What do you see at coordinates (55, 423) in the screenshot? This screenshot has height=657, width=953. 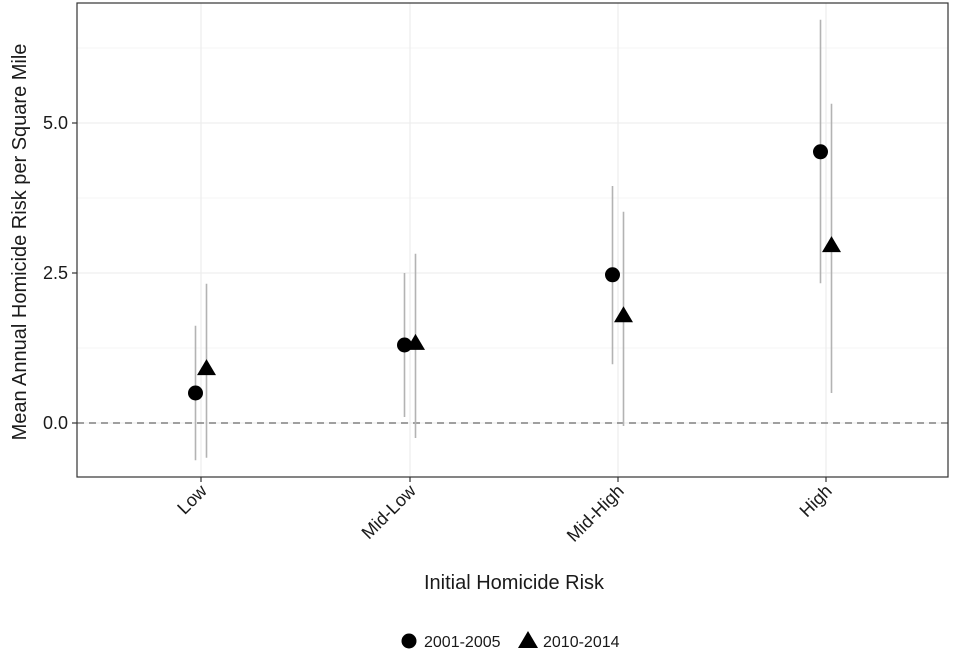 I see `y-tick-label: 0.0` at bounding box center [55, 423].